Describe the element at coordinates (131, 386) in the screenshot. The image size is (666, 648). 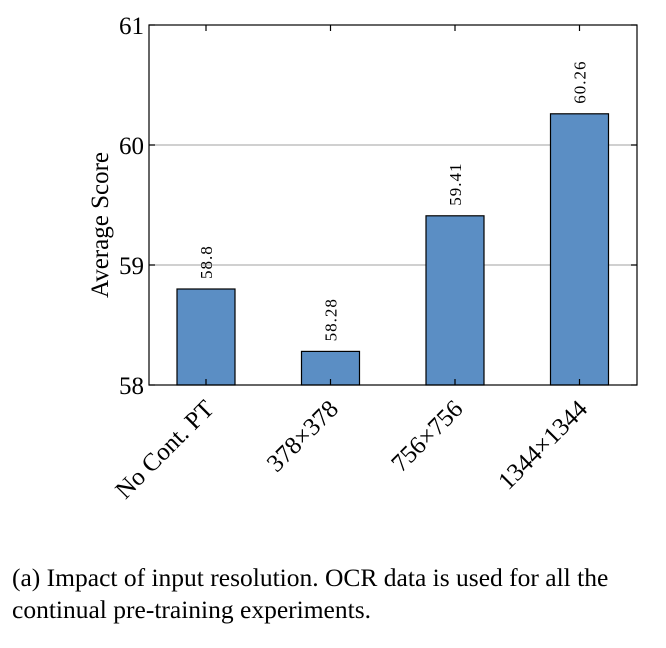
I see `y-tick-label: 58` at that location.